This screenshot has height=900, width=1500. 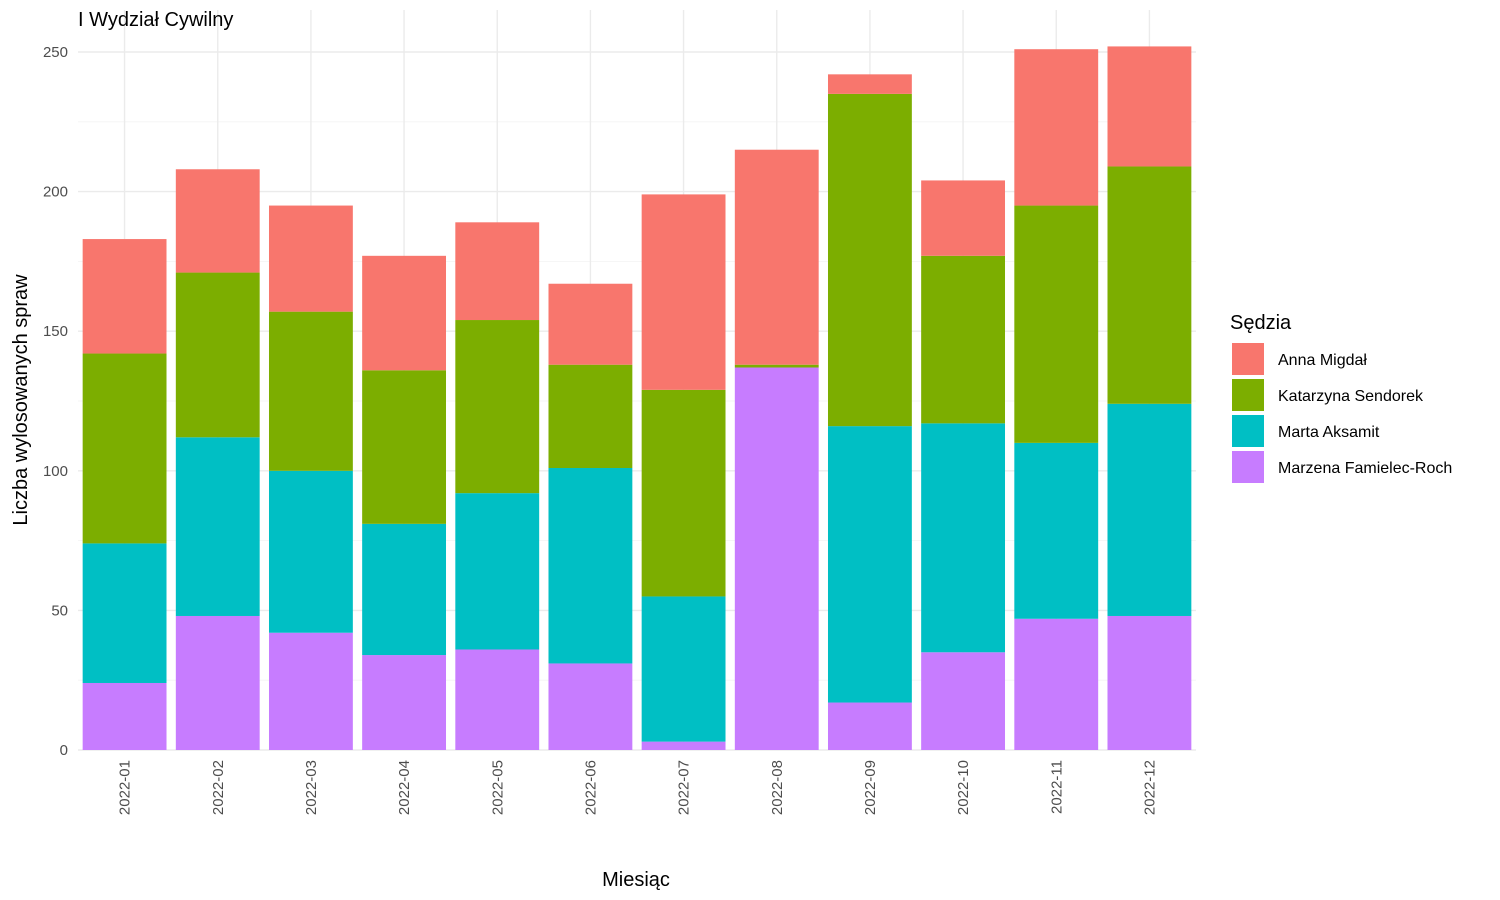 What do you see at coordinates (590, 324) in the screenshot?
I see `bar-anna-migda--2022-06` at bounding box center [590, 324].